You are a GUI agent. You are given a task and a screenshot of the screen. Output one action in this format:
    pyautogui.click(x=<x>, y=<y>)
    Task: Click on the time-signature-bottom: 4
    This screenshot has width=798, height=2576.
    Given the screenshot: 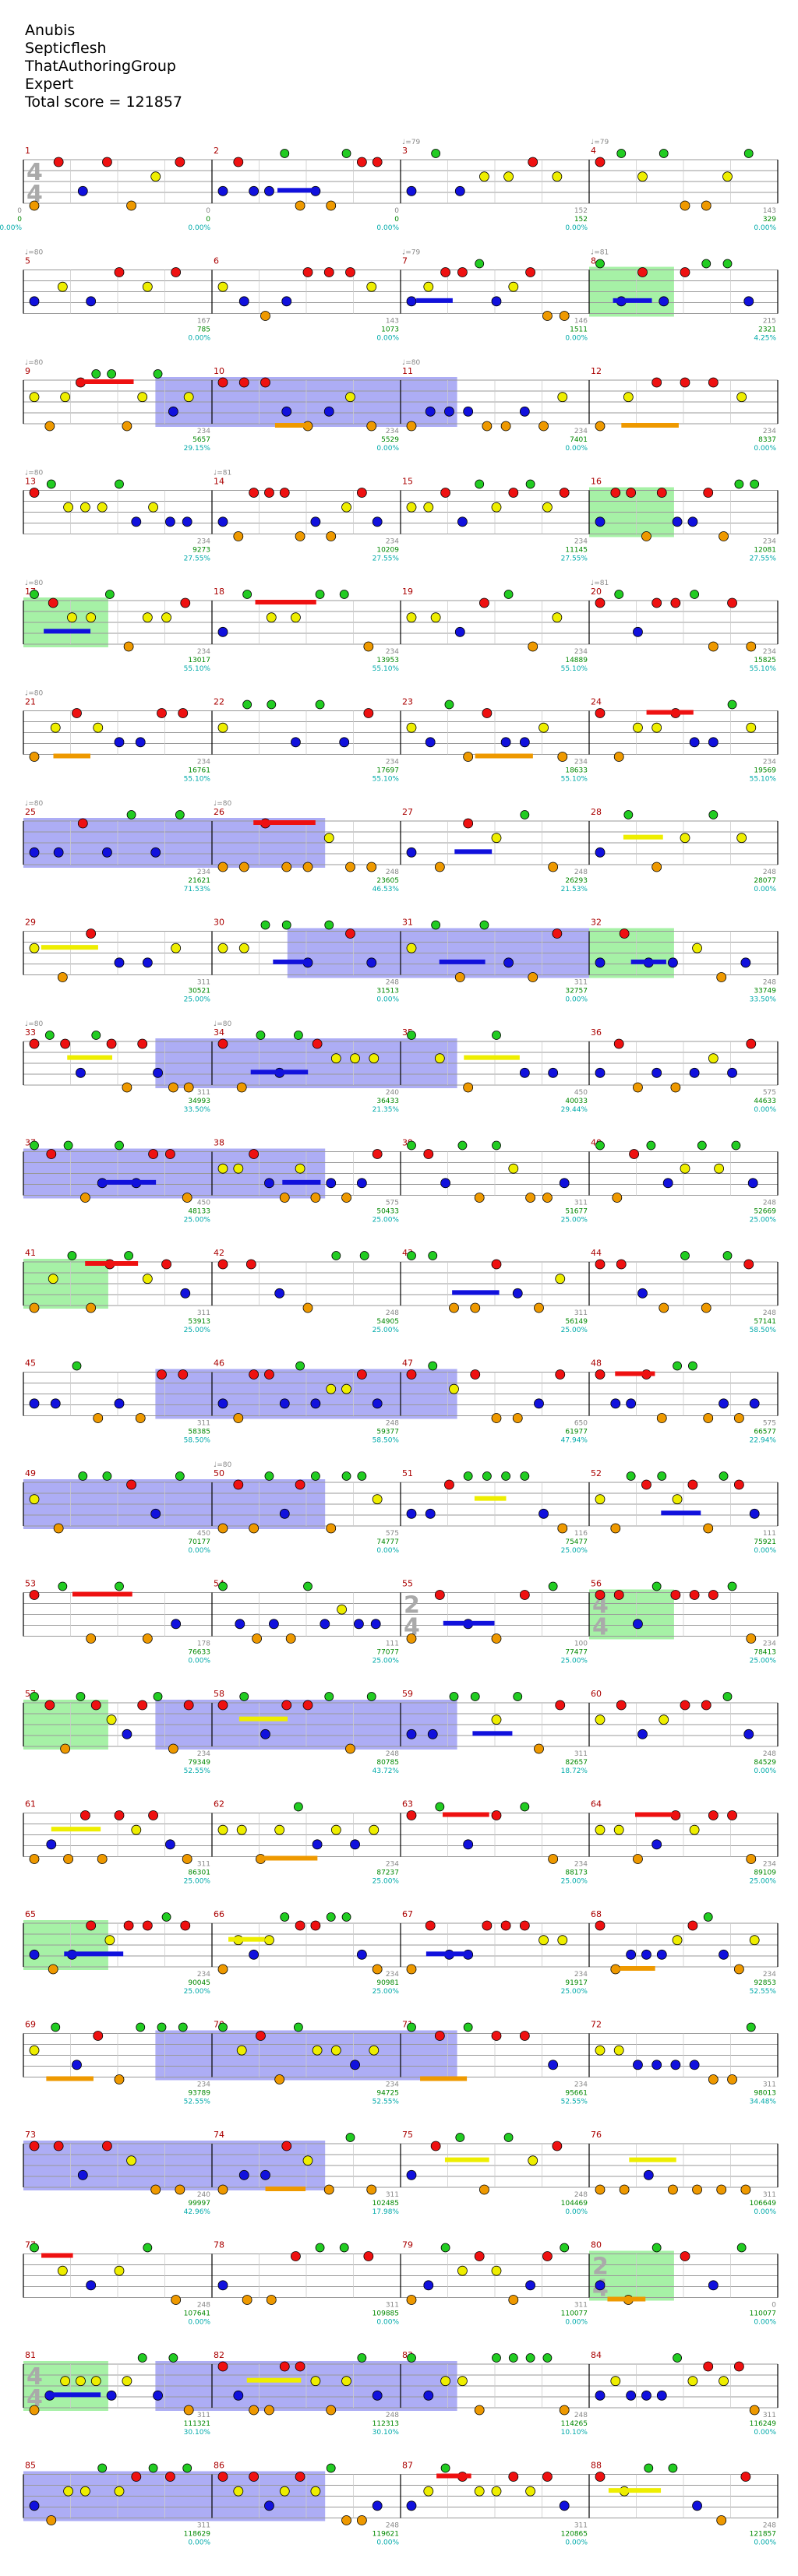 What is the action you would take?
    pyautogui.click(x=34, y=2398)
    